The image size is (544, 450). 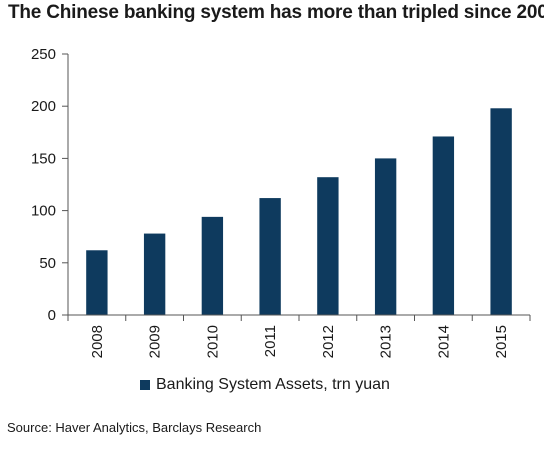 I want to click on bar-2014, so click(x=443, y=225).